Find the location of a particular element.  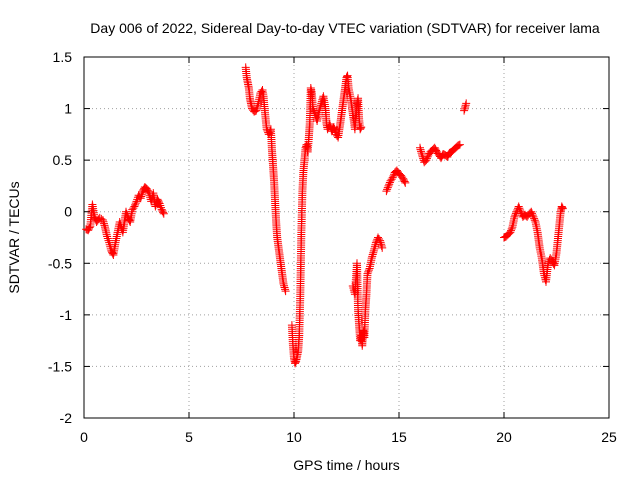

y-tick-label: 1.5 is located at coordinates (63, 57).